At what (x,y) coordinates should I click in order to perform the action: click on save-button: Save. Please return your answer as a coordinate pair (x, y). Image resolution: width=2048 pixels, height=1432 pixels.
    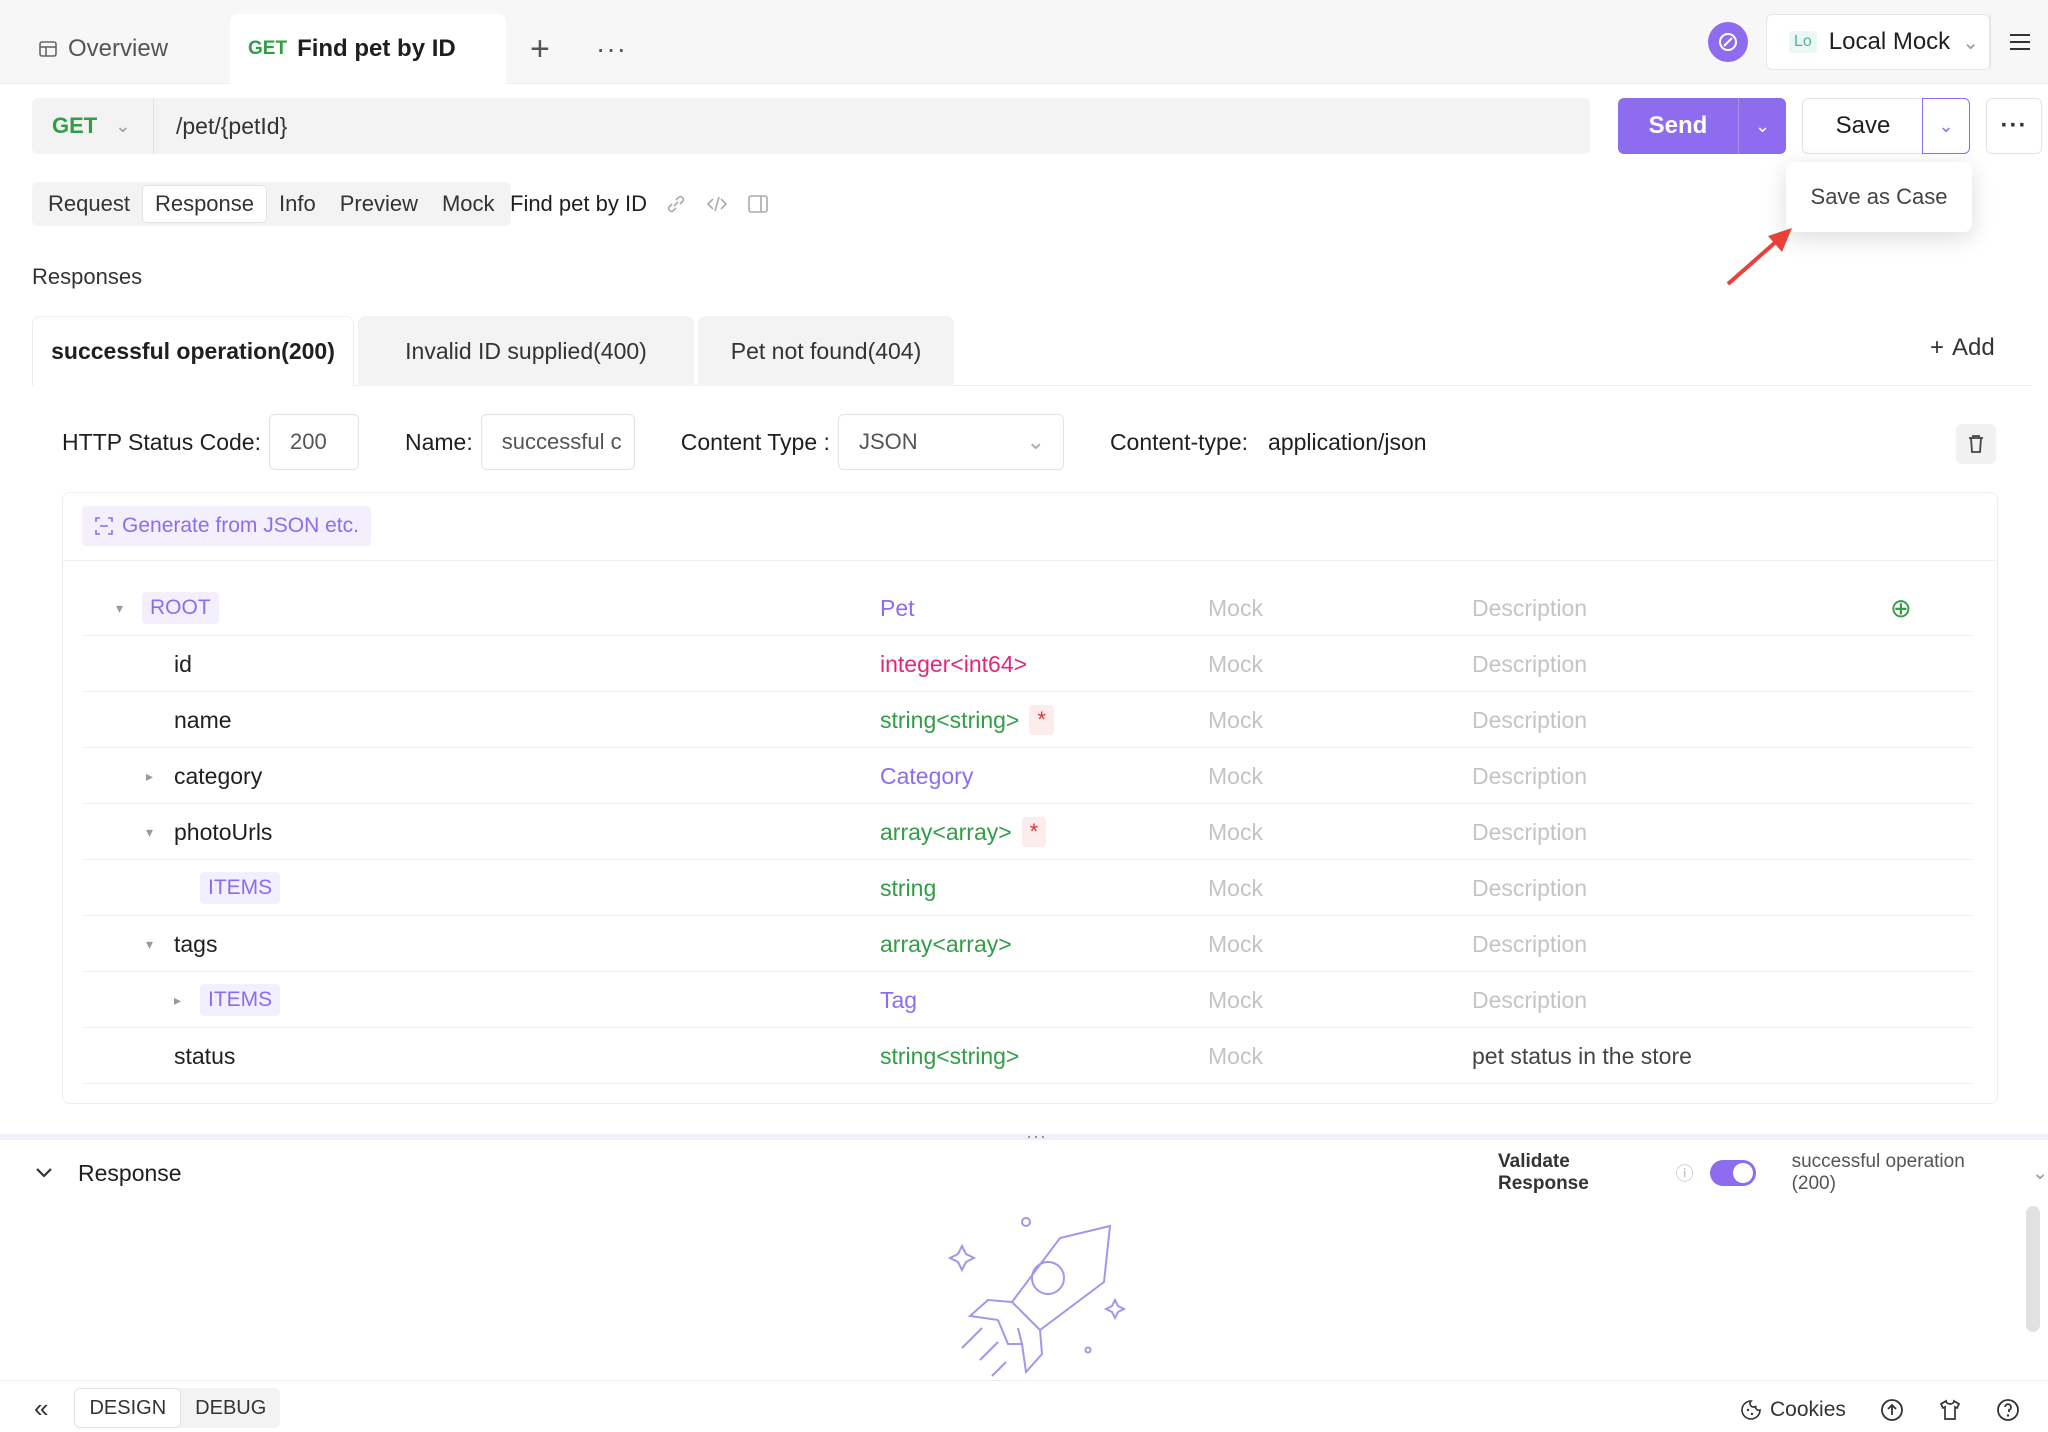
    Looking at the image, I should click on (1863, 126).